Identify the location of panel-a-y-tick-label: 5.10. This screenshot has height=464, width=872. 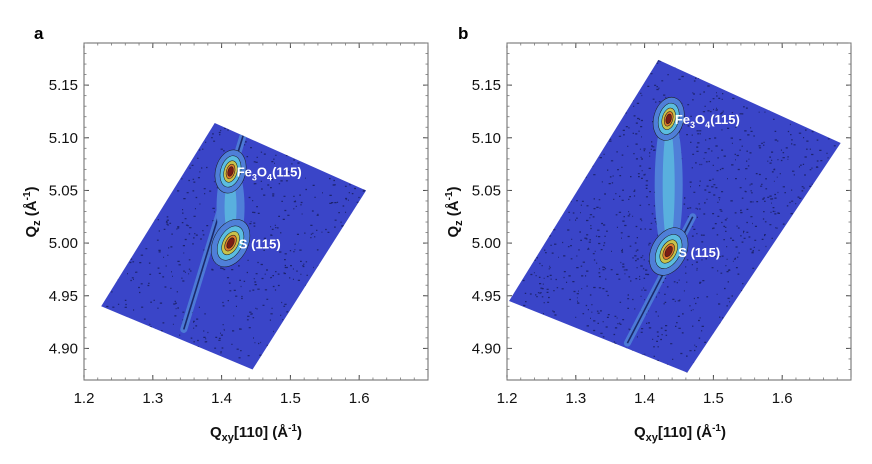
(63, 138).